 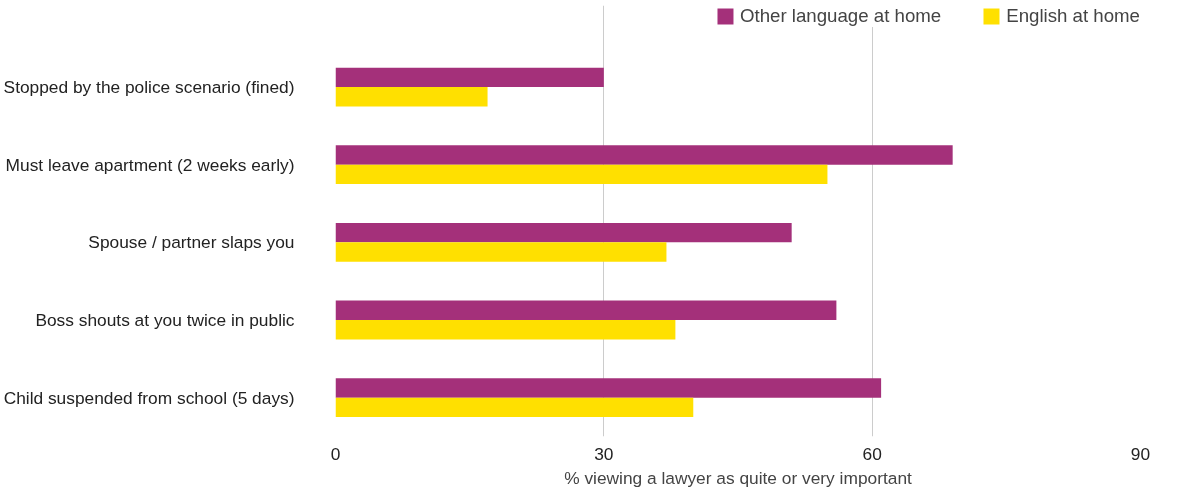 What do you see at coordinates (1073, 16) in the screenshot?
I see `legend-label: English at home` at bounding box center [1073, 16].